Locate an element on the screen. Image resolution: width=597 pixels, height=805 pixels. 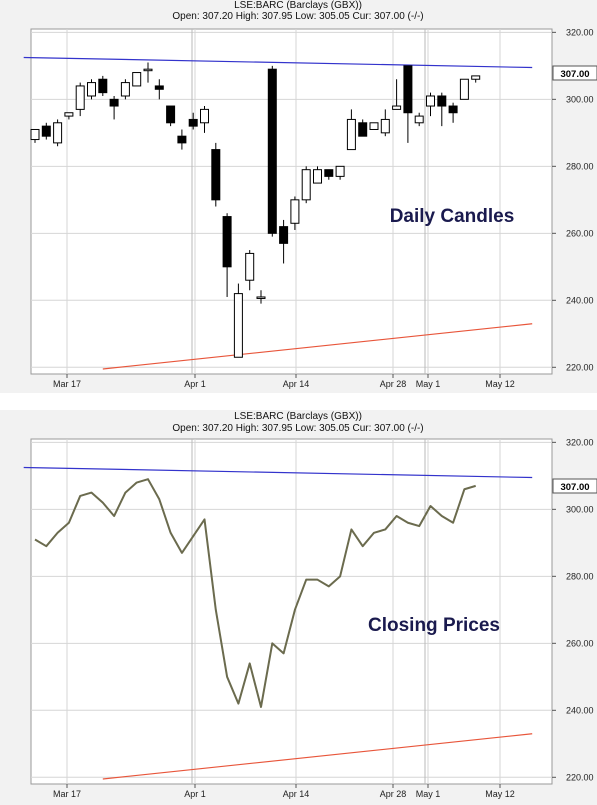
chart-annotation: Daily Candles is located at coordinates (452, 216).